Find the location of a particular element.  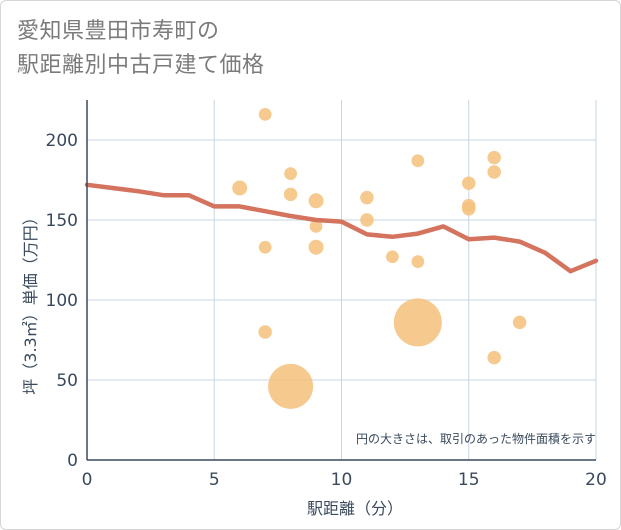

x-tick-labels: 0 5 10 15 20 is located at coordinates (344, 480).